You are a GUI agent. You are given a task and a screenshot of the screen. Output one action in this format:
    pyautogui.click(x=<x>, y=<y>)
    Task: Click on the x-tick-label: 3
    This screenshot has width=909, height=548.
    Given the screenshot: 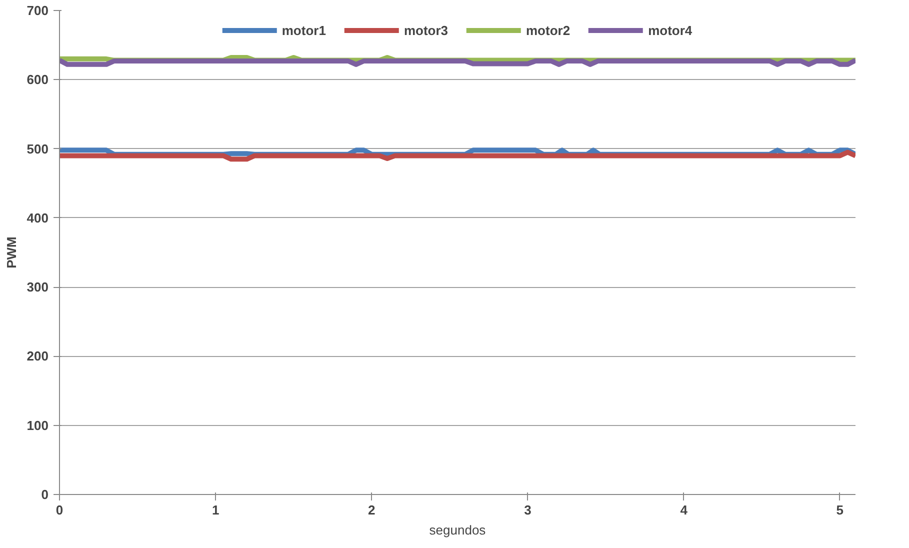 What is the action you would take?
    pyautogui.click(x=528, y=510)
    